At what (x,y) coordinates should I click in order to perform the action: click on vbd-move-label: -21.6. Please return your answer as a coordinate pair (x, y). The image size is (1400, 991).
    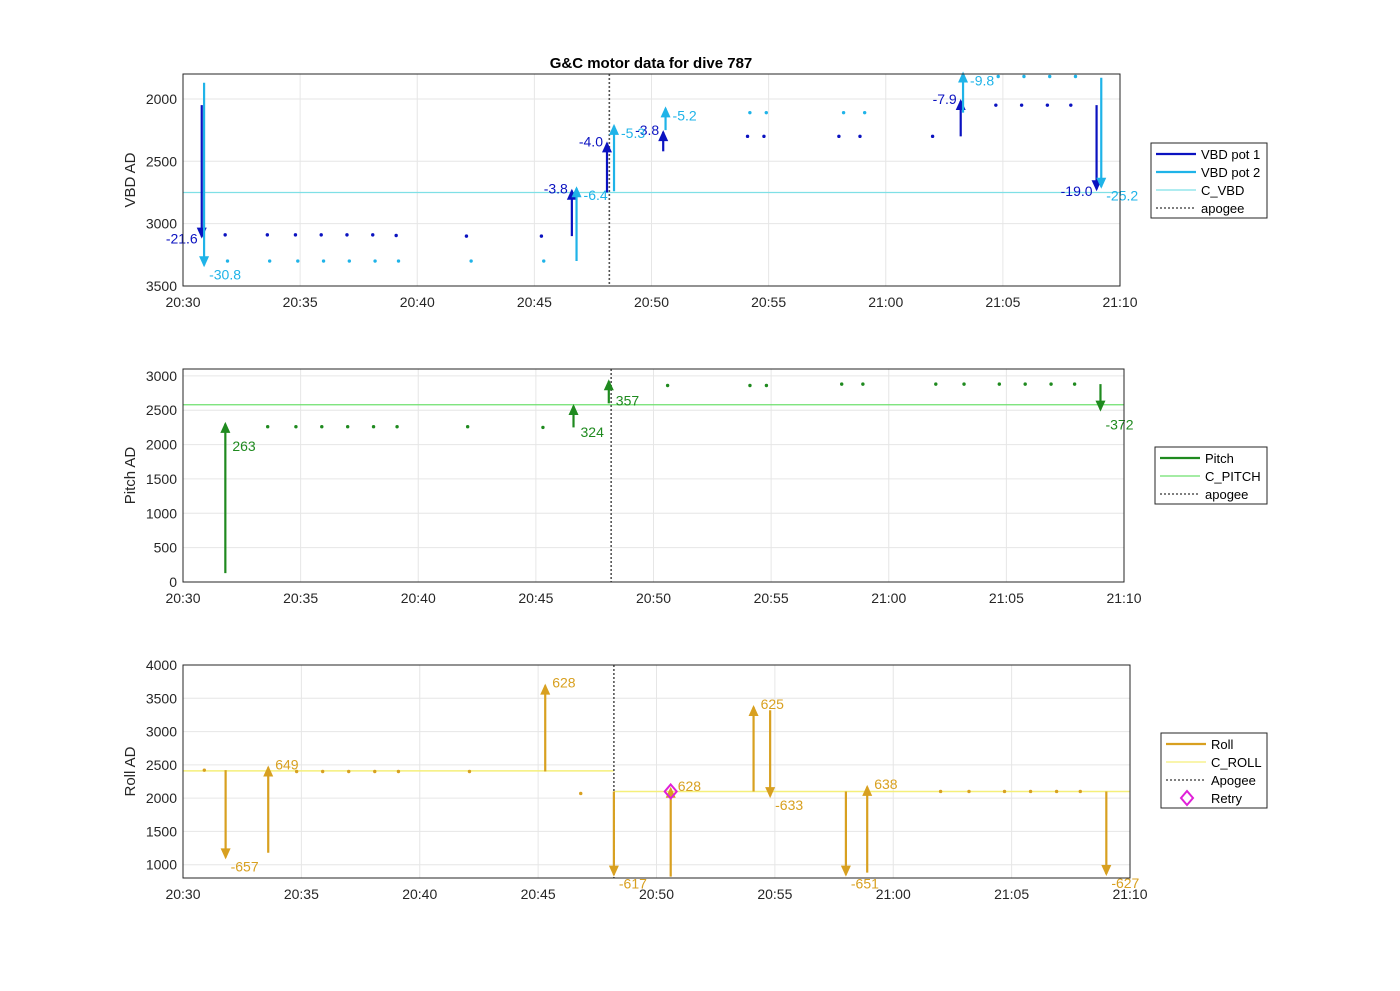
    Looking at the image, I should click on (182, 239).